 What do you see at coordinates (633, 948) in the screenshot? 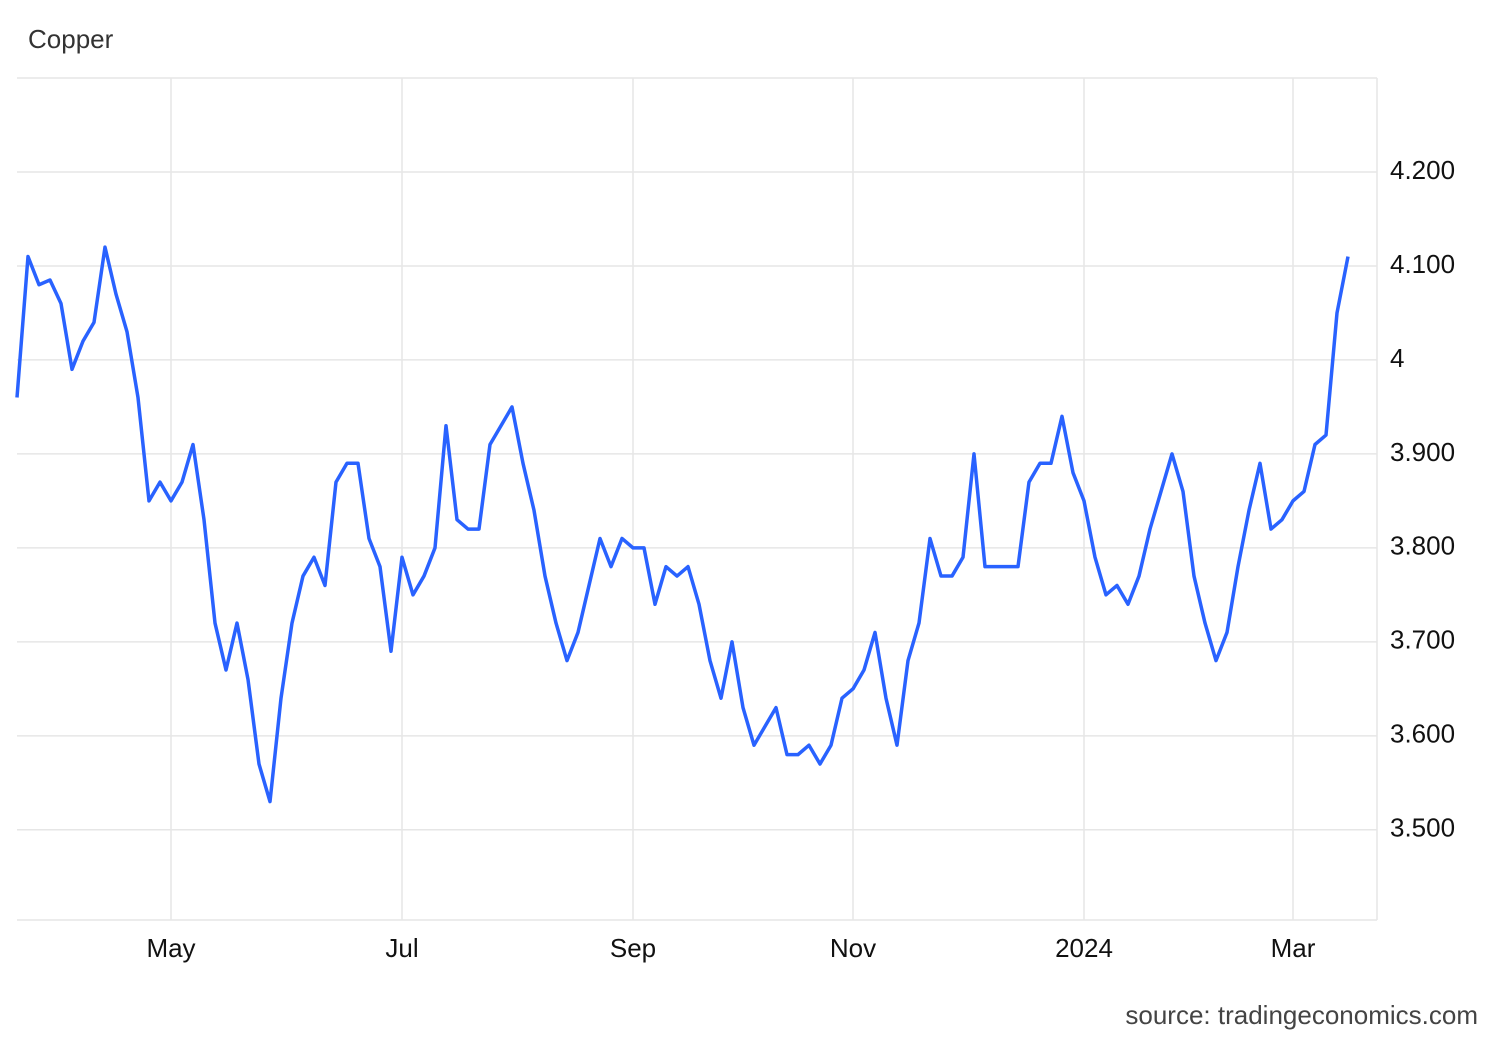
I see `x-tick-label: Sep` at bounding box center [633, 948].